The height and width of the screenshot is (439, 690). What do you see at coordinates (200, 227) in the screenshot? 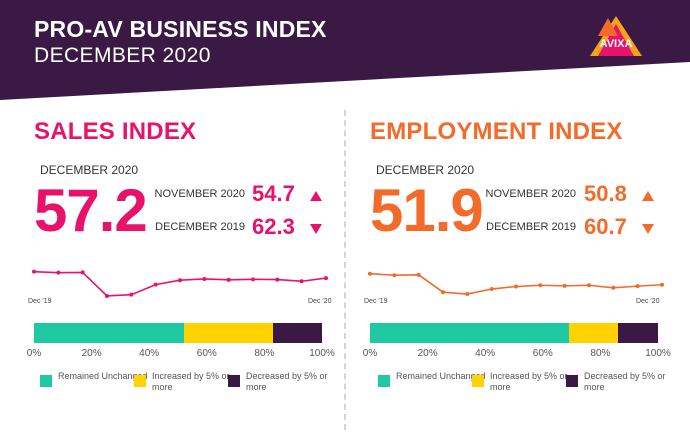
I see `sales-prev-year-label: DECEMBER 2019` at bounding box center [200, 227].